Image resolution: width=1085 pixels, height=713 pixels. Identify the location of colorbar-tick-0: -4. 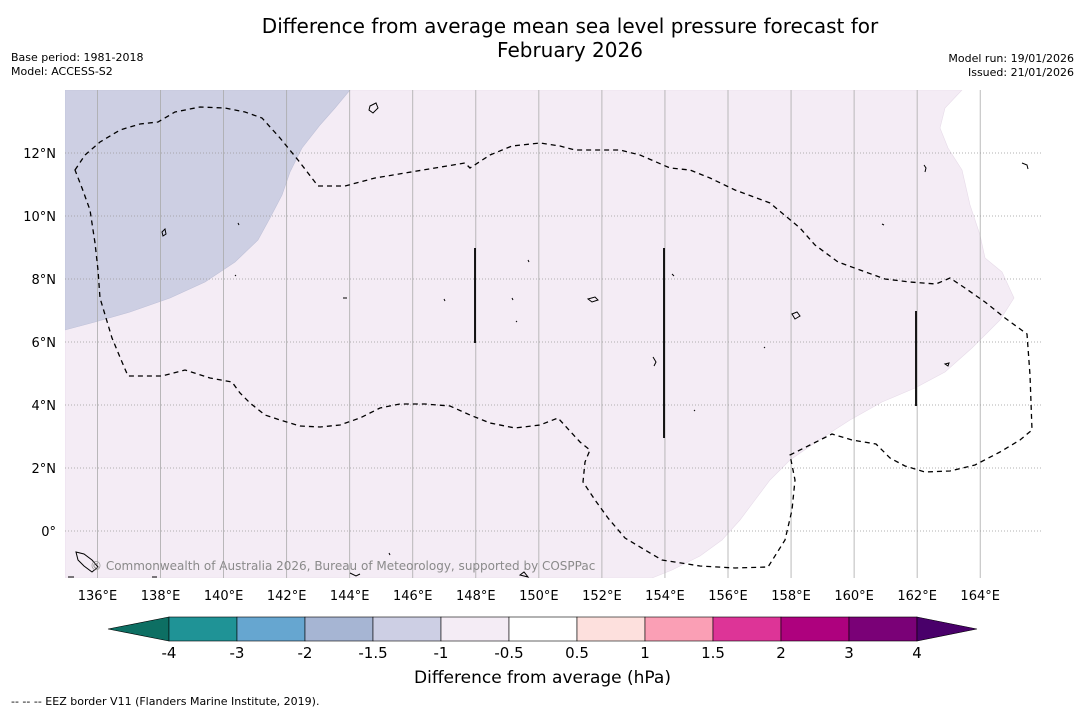
(169, 653).